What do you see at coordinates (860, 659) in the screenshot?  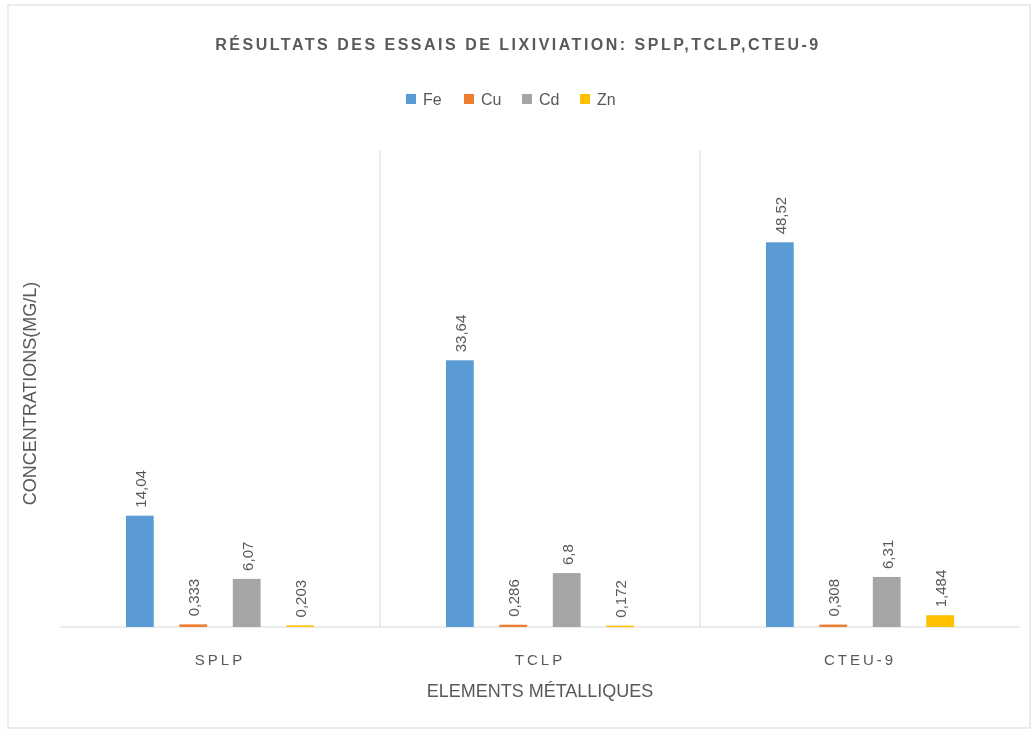 I see `x-tick-label: CTEU-9` at bounding box center [860, 659].